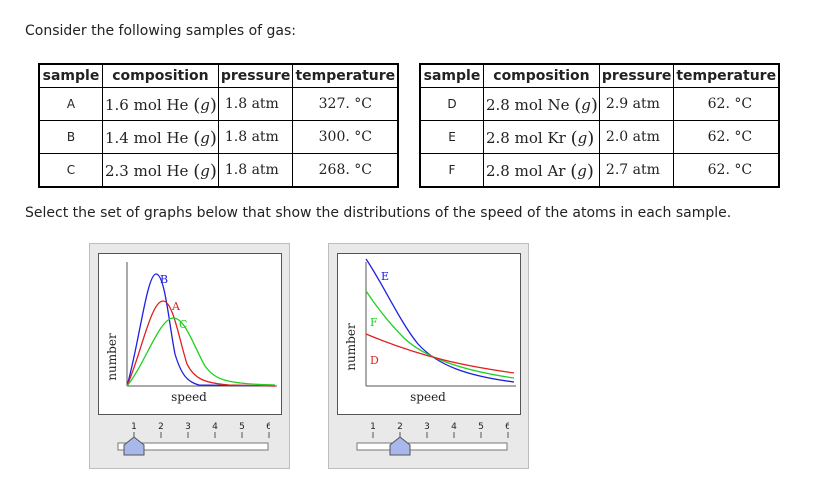 The image size is (815, 480). I want to click on distribution-graph-2: number E F D speed, so click(430, 331).